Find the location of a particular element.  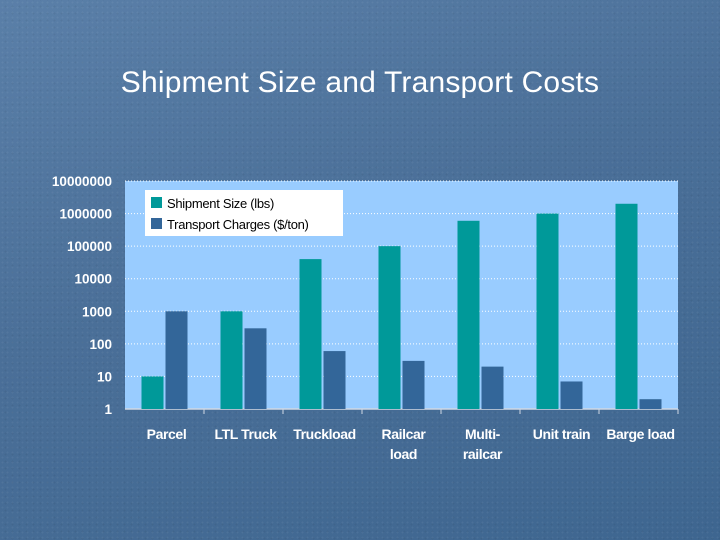

slide-title: Shipment Size and Transport Costs is located at coordinates (360, 82).